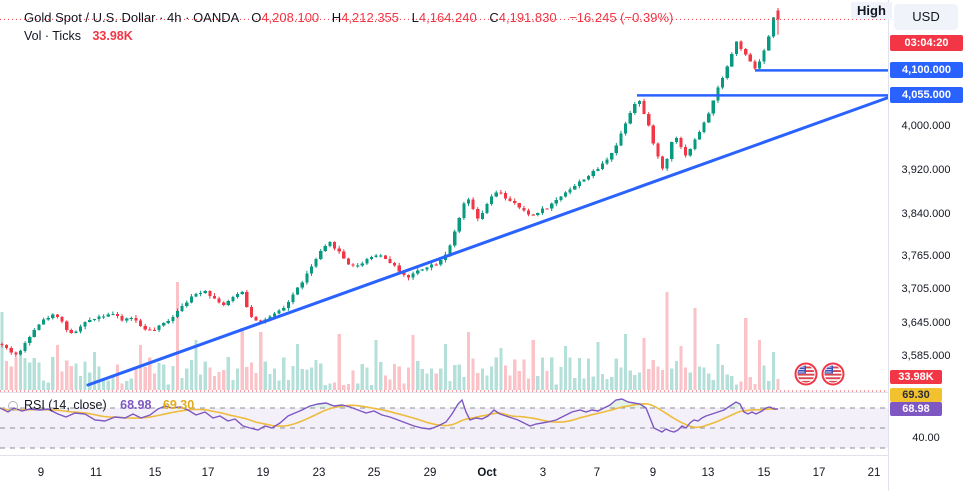 This screenshot has width=964, height=491. Describe the element at coordinates (256, 17) in the screenshot. I see `open-label: O` at that location.